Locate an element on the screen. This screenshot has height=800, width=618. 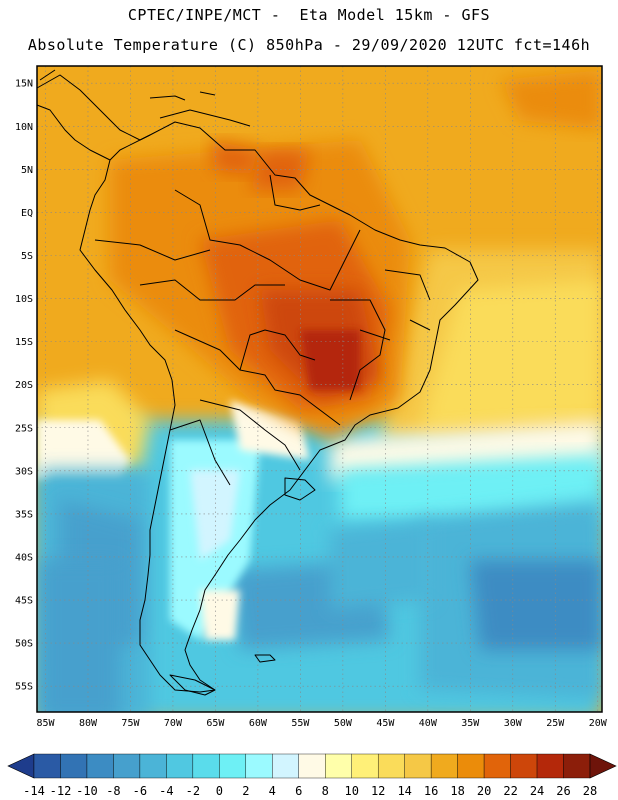
colorbar-level-label: -4 is located at coordinates (166, 791).